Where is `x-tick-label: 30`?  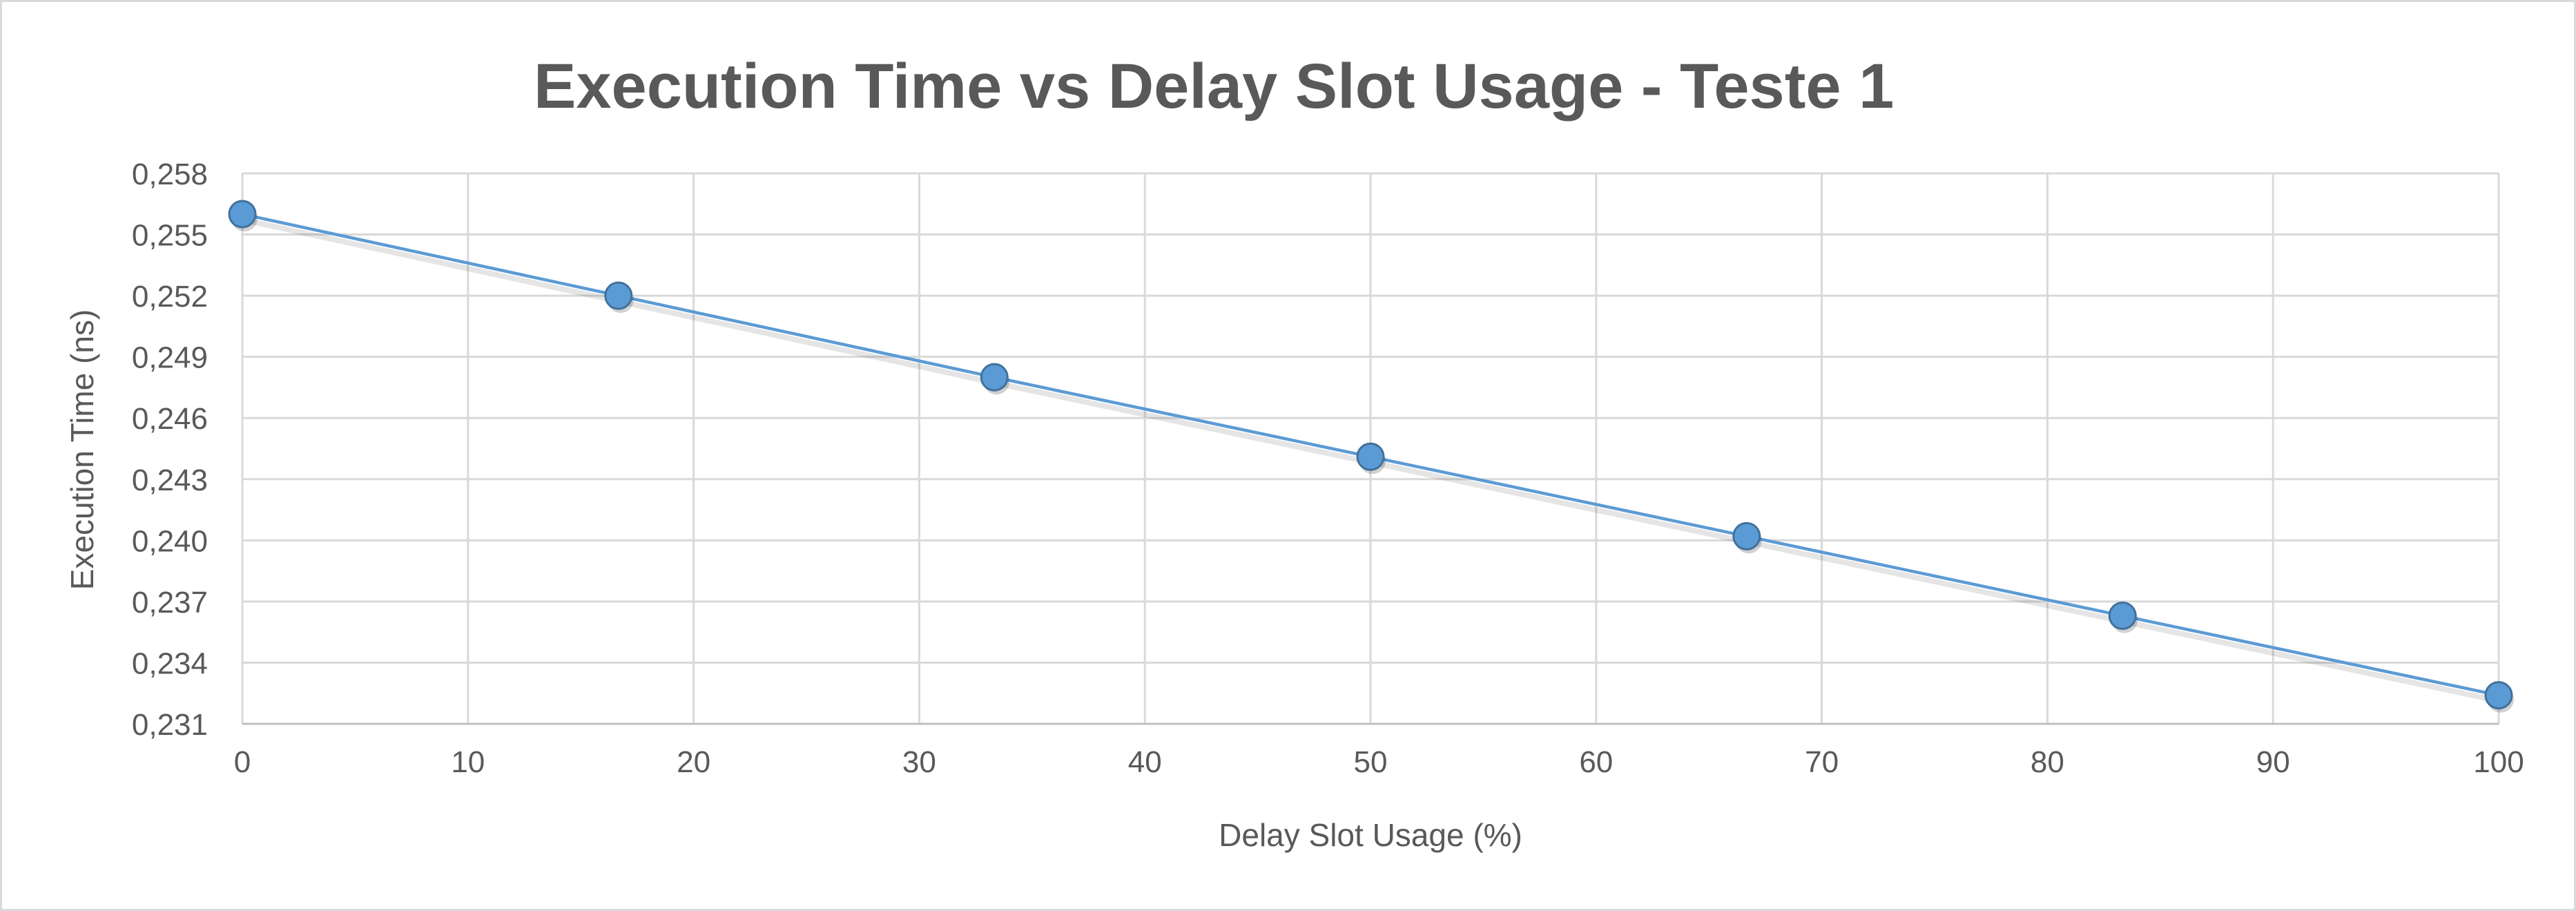 x-tick-label: 30 is located at coordinates (919, 762).